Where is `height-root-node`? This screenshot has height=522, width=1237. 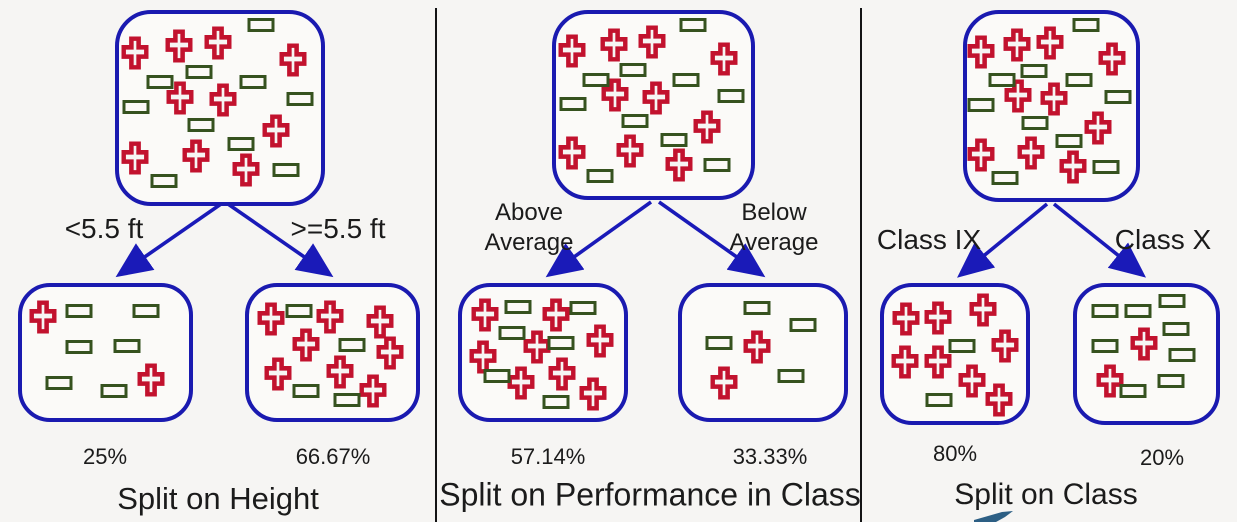 height-root-node is located at coordinates (220, 108).